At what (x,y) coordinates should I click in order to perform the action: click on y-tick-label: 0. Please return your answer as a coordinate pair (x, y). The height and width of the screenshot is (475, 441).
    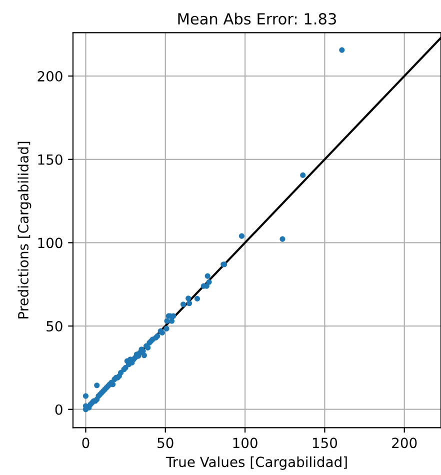
    Looking at the image, I should click on (58, 409).